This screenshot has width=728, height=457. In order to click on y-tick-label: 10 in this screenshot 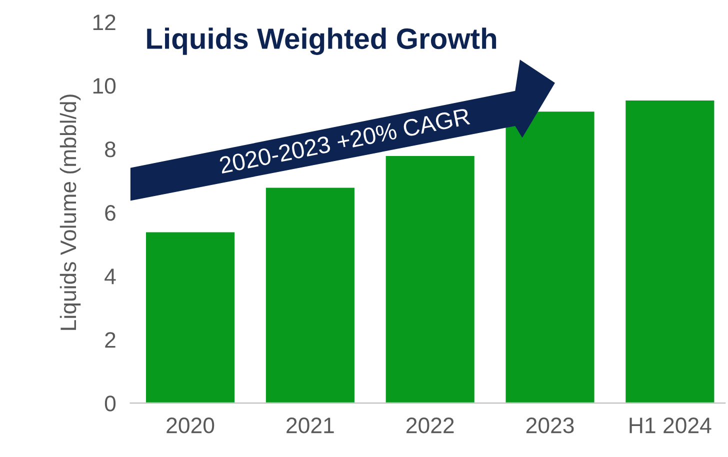, I will do `click(104, 86)`.